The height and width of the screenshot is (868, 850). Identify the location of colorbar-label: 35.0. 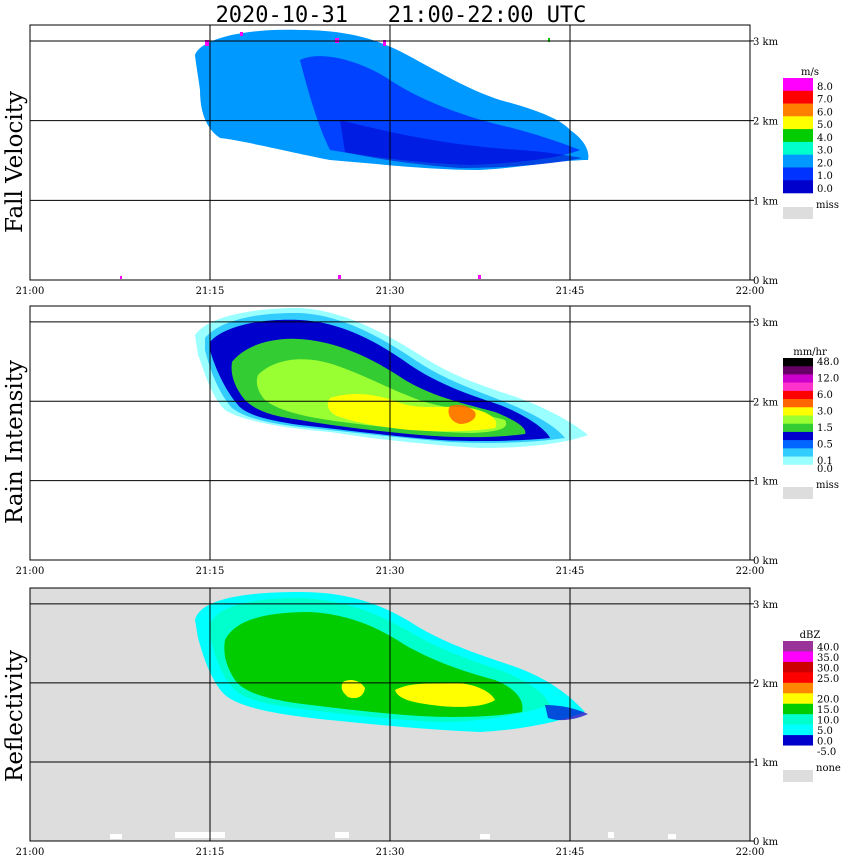
(828, 658).